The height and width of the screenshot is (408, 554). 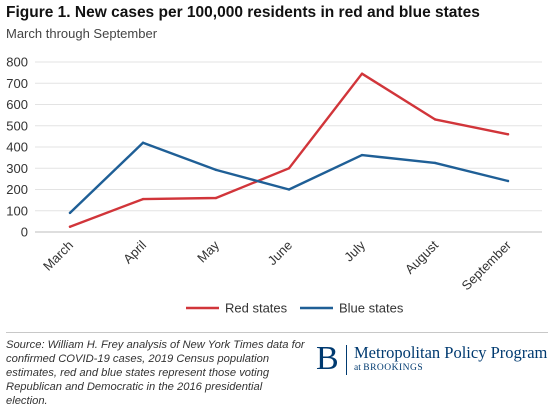 I want to click on x-axis: March April May June July August September, so click(x=277, y=265).